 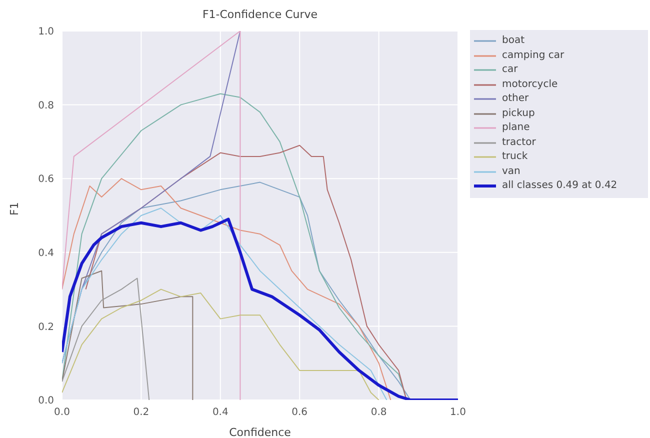 What do you see at coordinates (141, 412) in the screenshot?
I see `x-tick-label: 0.2` at bounding box center [141, 412].